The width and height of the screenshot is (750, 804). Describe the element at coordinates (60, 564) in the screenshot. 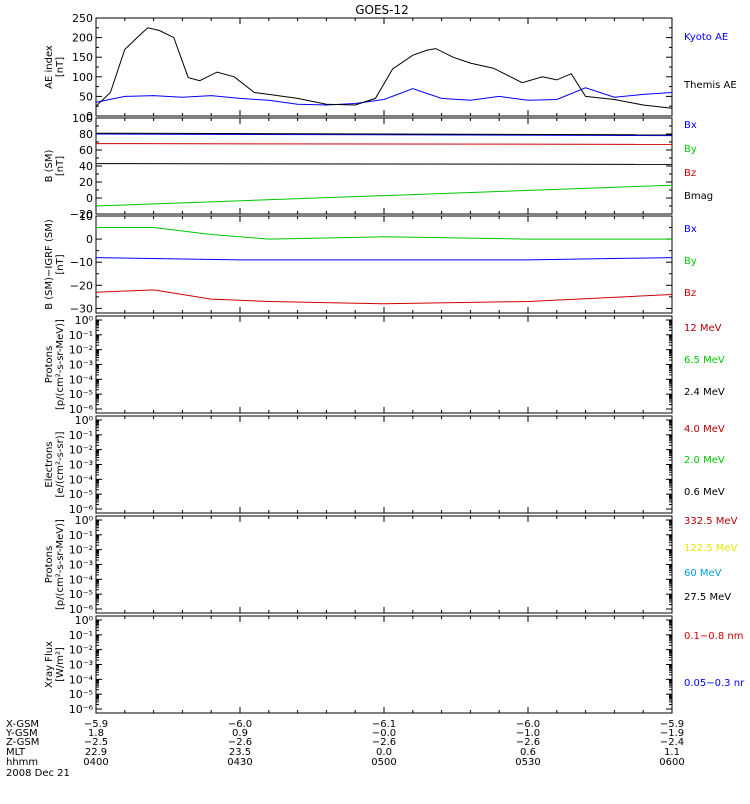

I see `y-axis-label: [p/(cm²-s-sr-MeV)]` at that location.